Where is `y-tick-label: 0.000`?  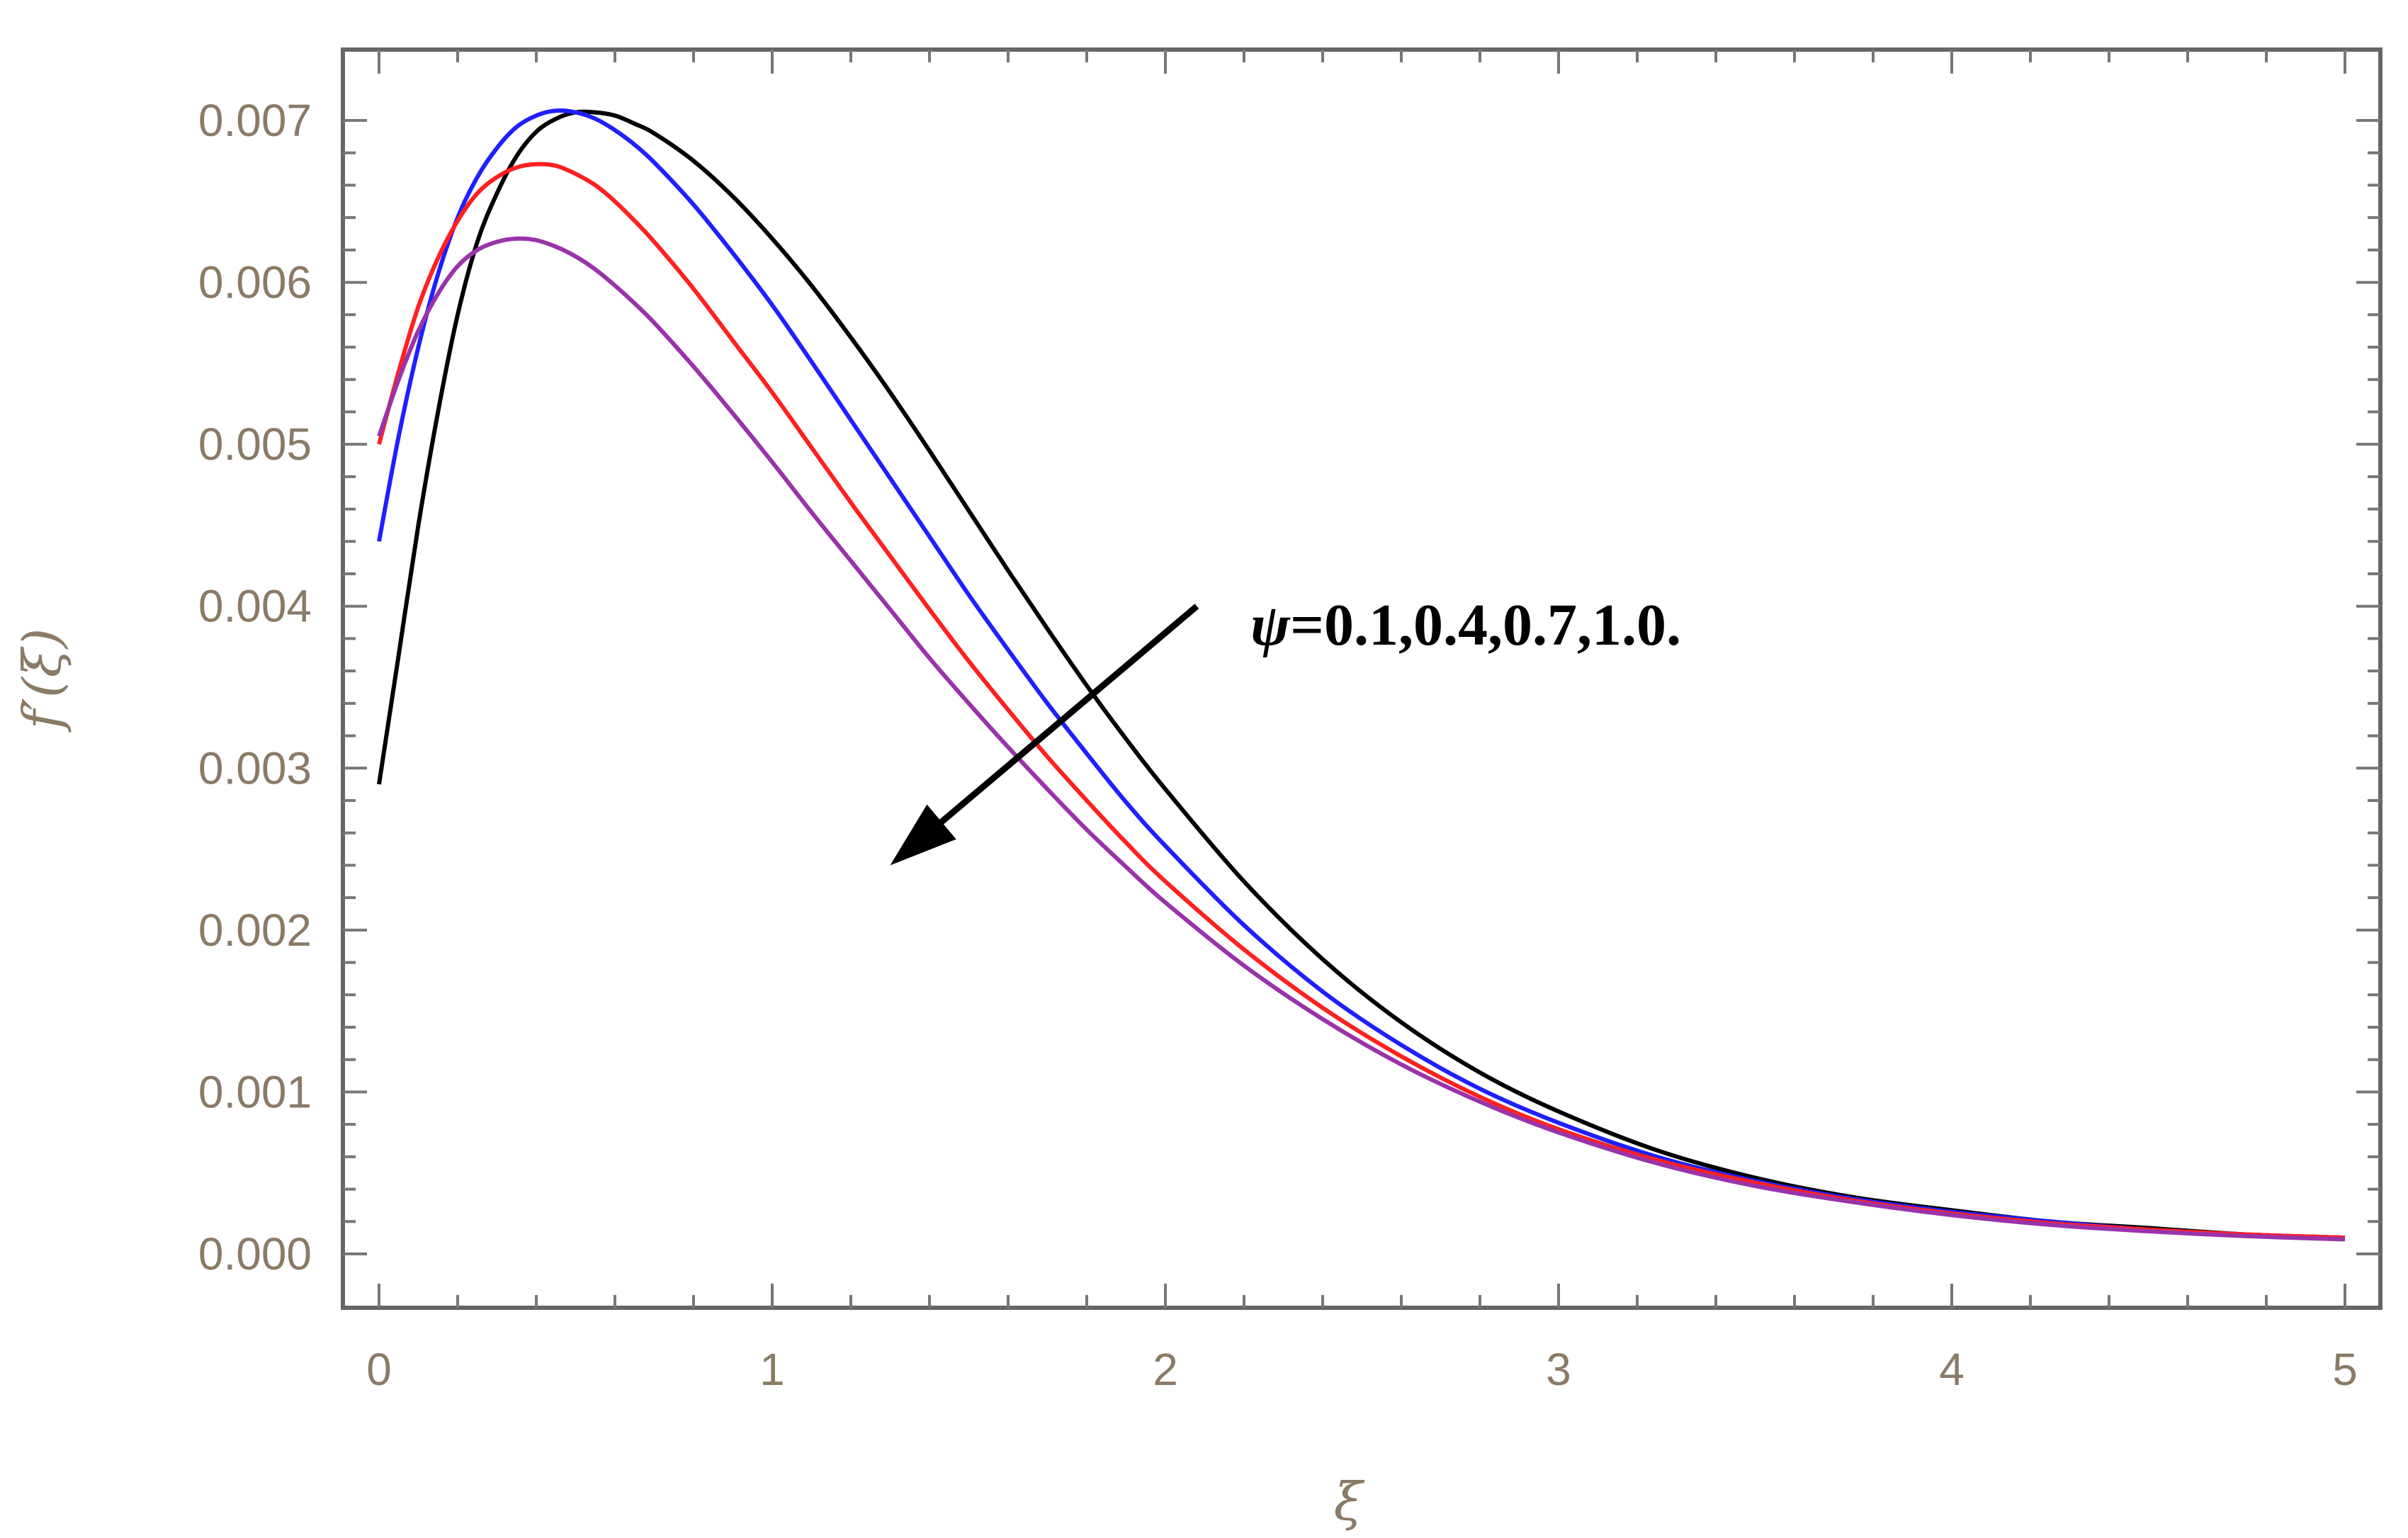
y-tick-label: 0.000 is located at coordinates (255, 1253).